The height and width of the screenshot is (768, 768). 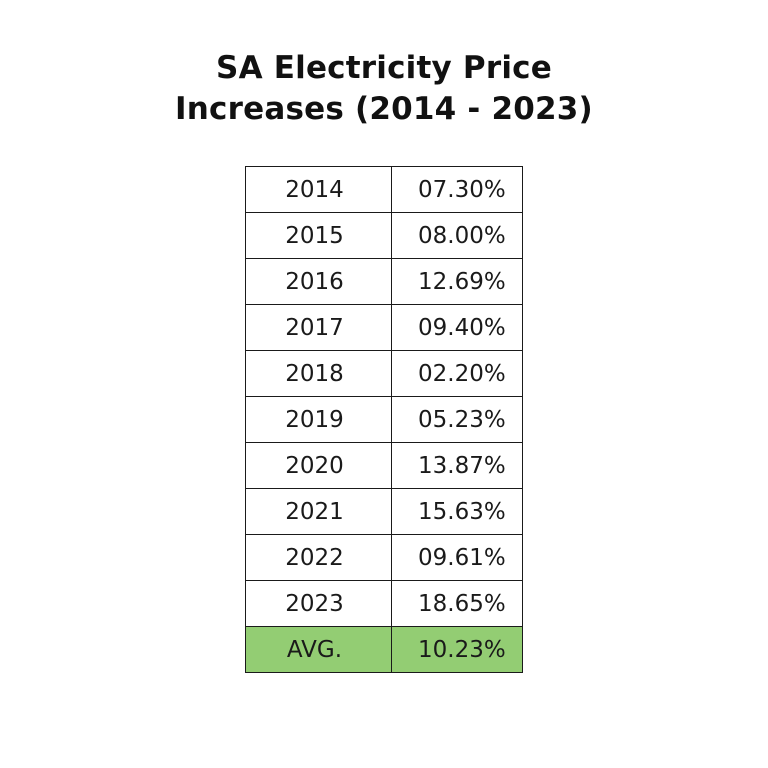 What do you see at coordinates (457, 603) in the screenshot?
I see `increase-cell: 18.65%` at bounding box center [457, 603].